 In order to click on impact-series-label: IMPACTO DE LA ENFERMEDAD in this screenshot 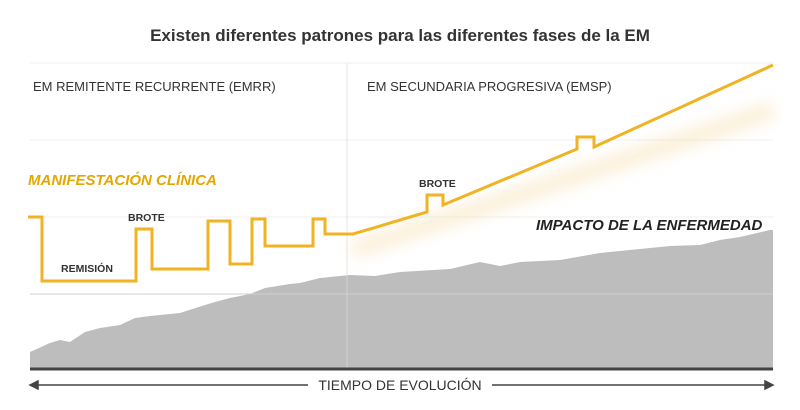, I will do `click(649, 225)`.